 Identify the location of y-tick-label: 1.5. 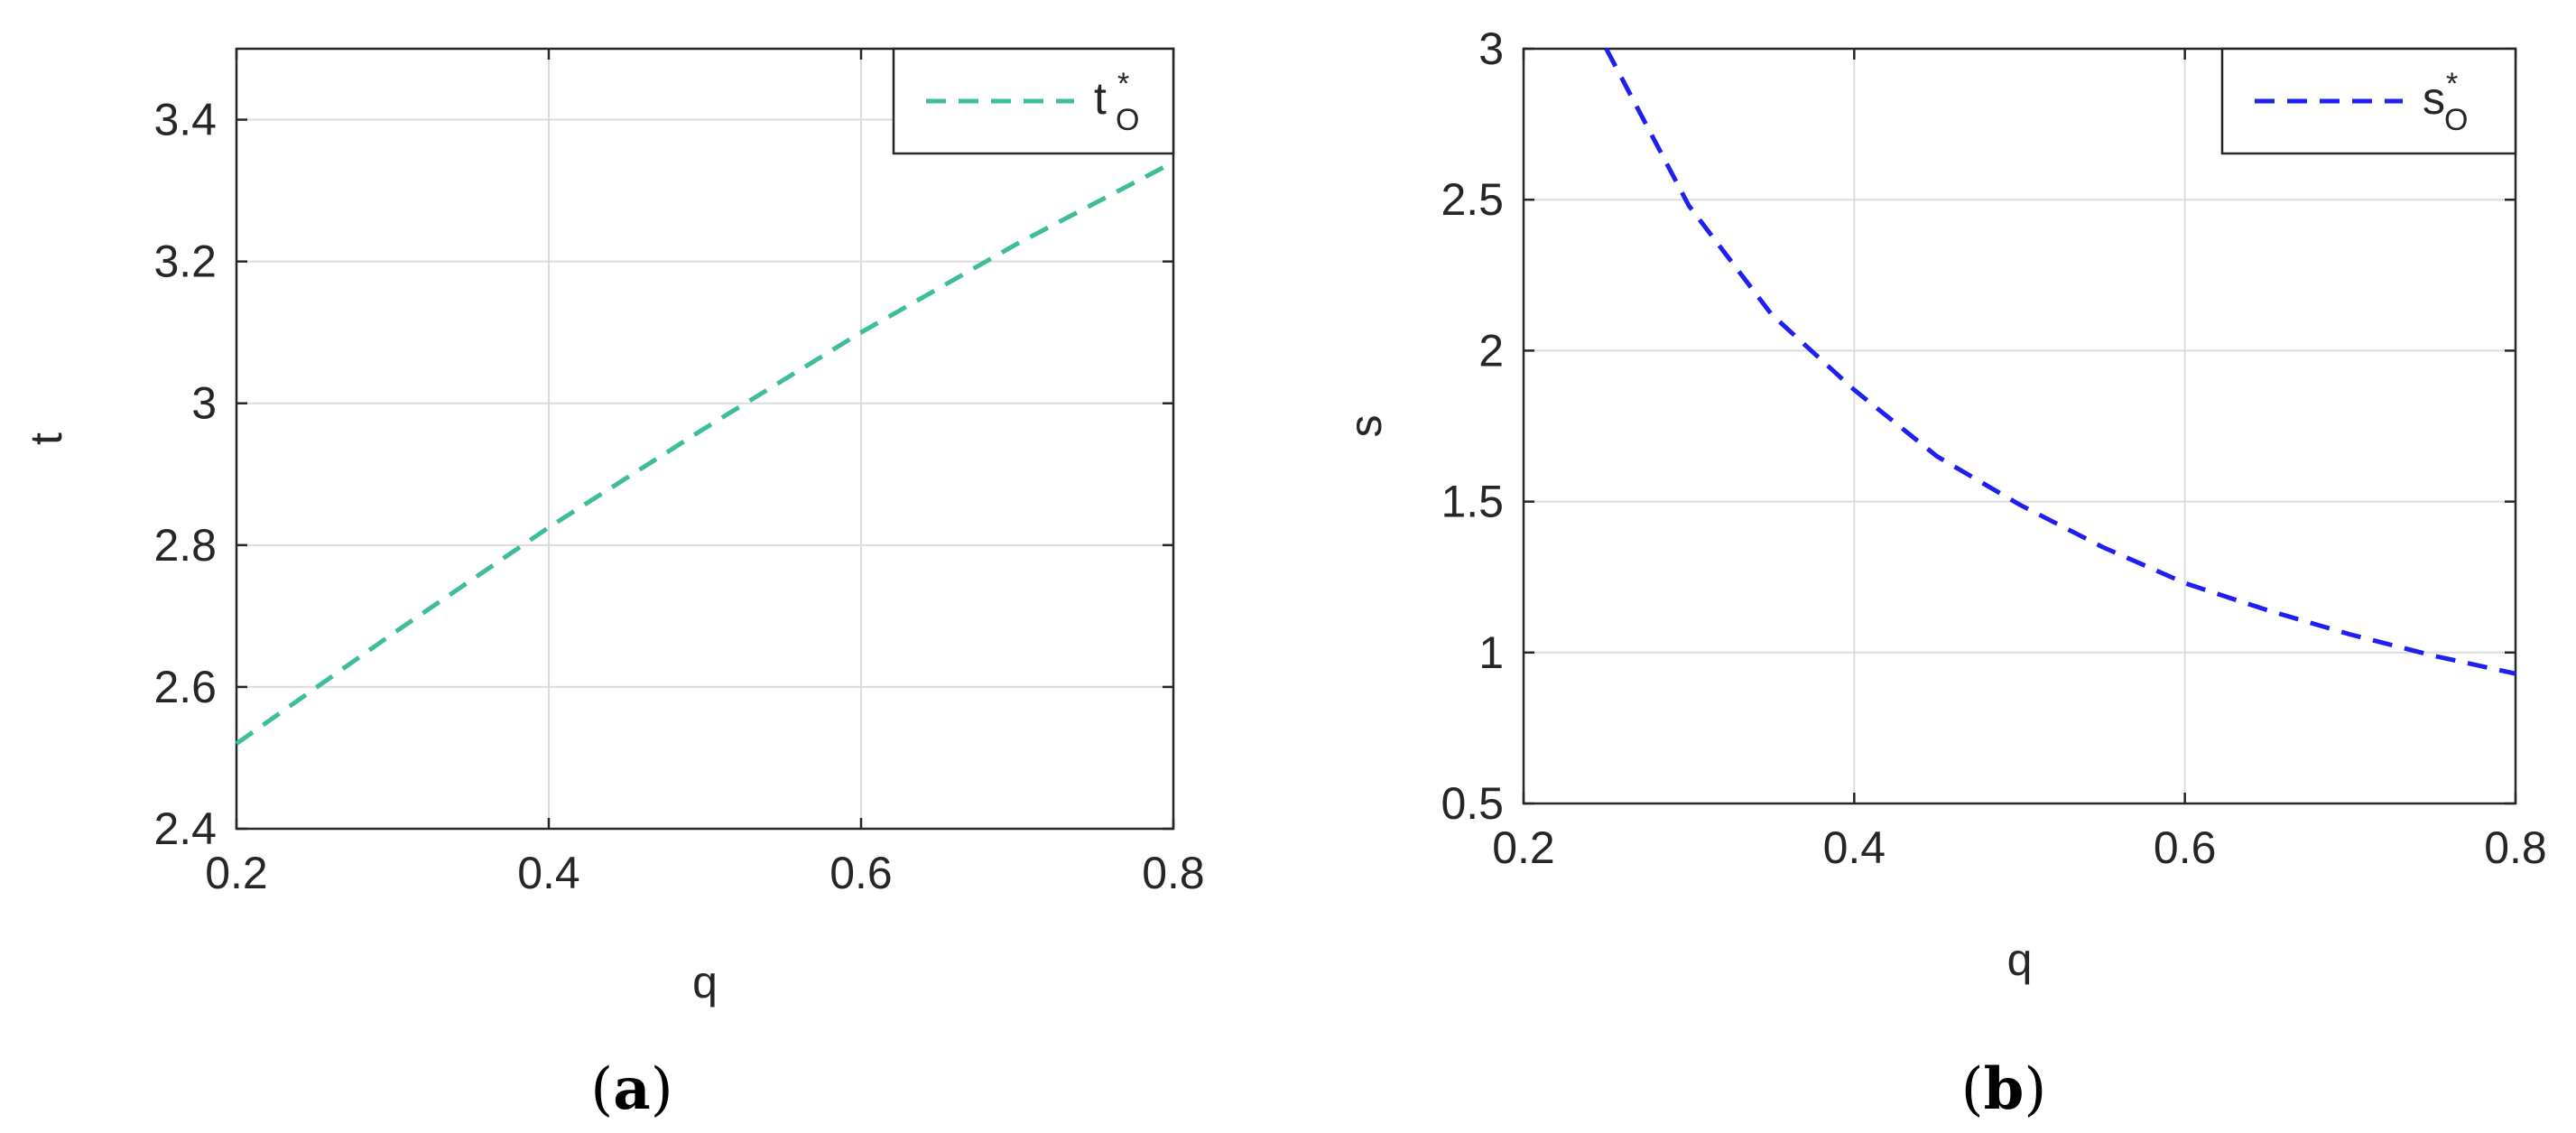
(1472, 502).